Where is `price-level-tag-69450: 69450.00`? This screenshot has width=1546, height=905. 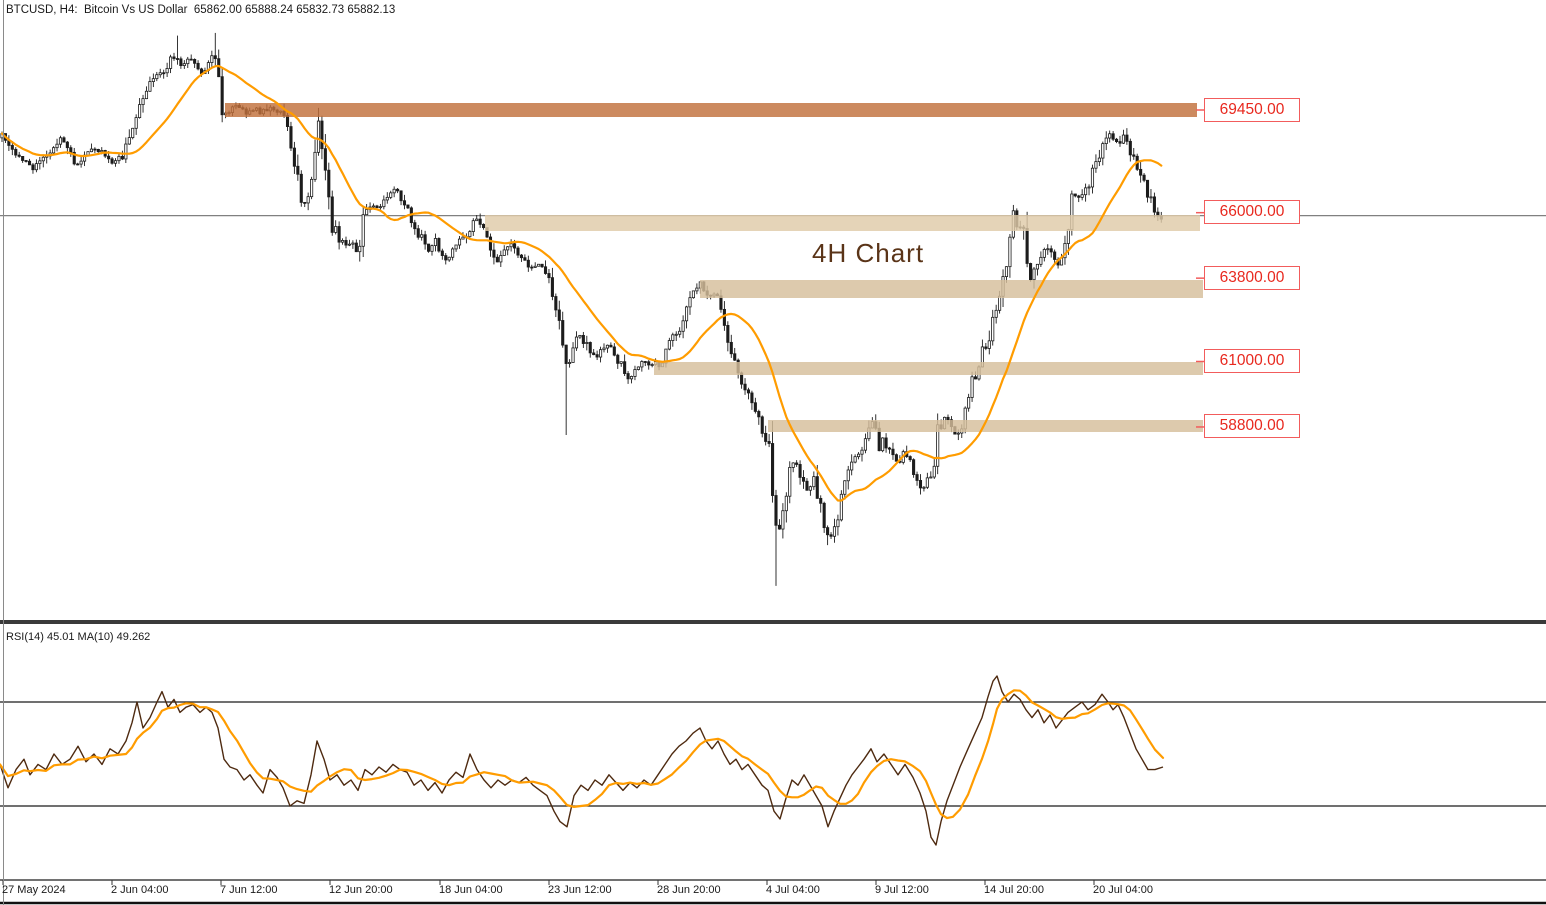
price-level-tag-69450: 69450.00 is located at coordinates (1252, 109).